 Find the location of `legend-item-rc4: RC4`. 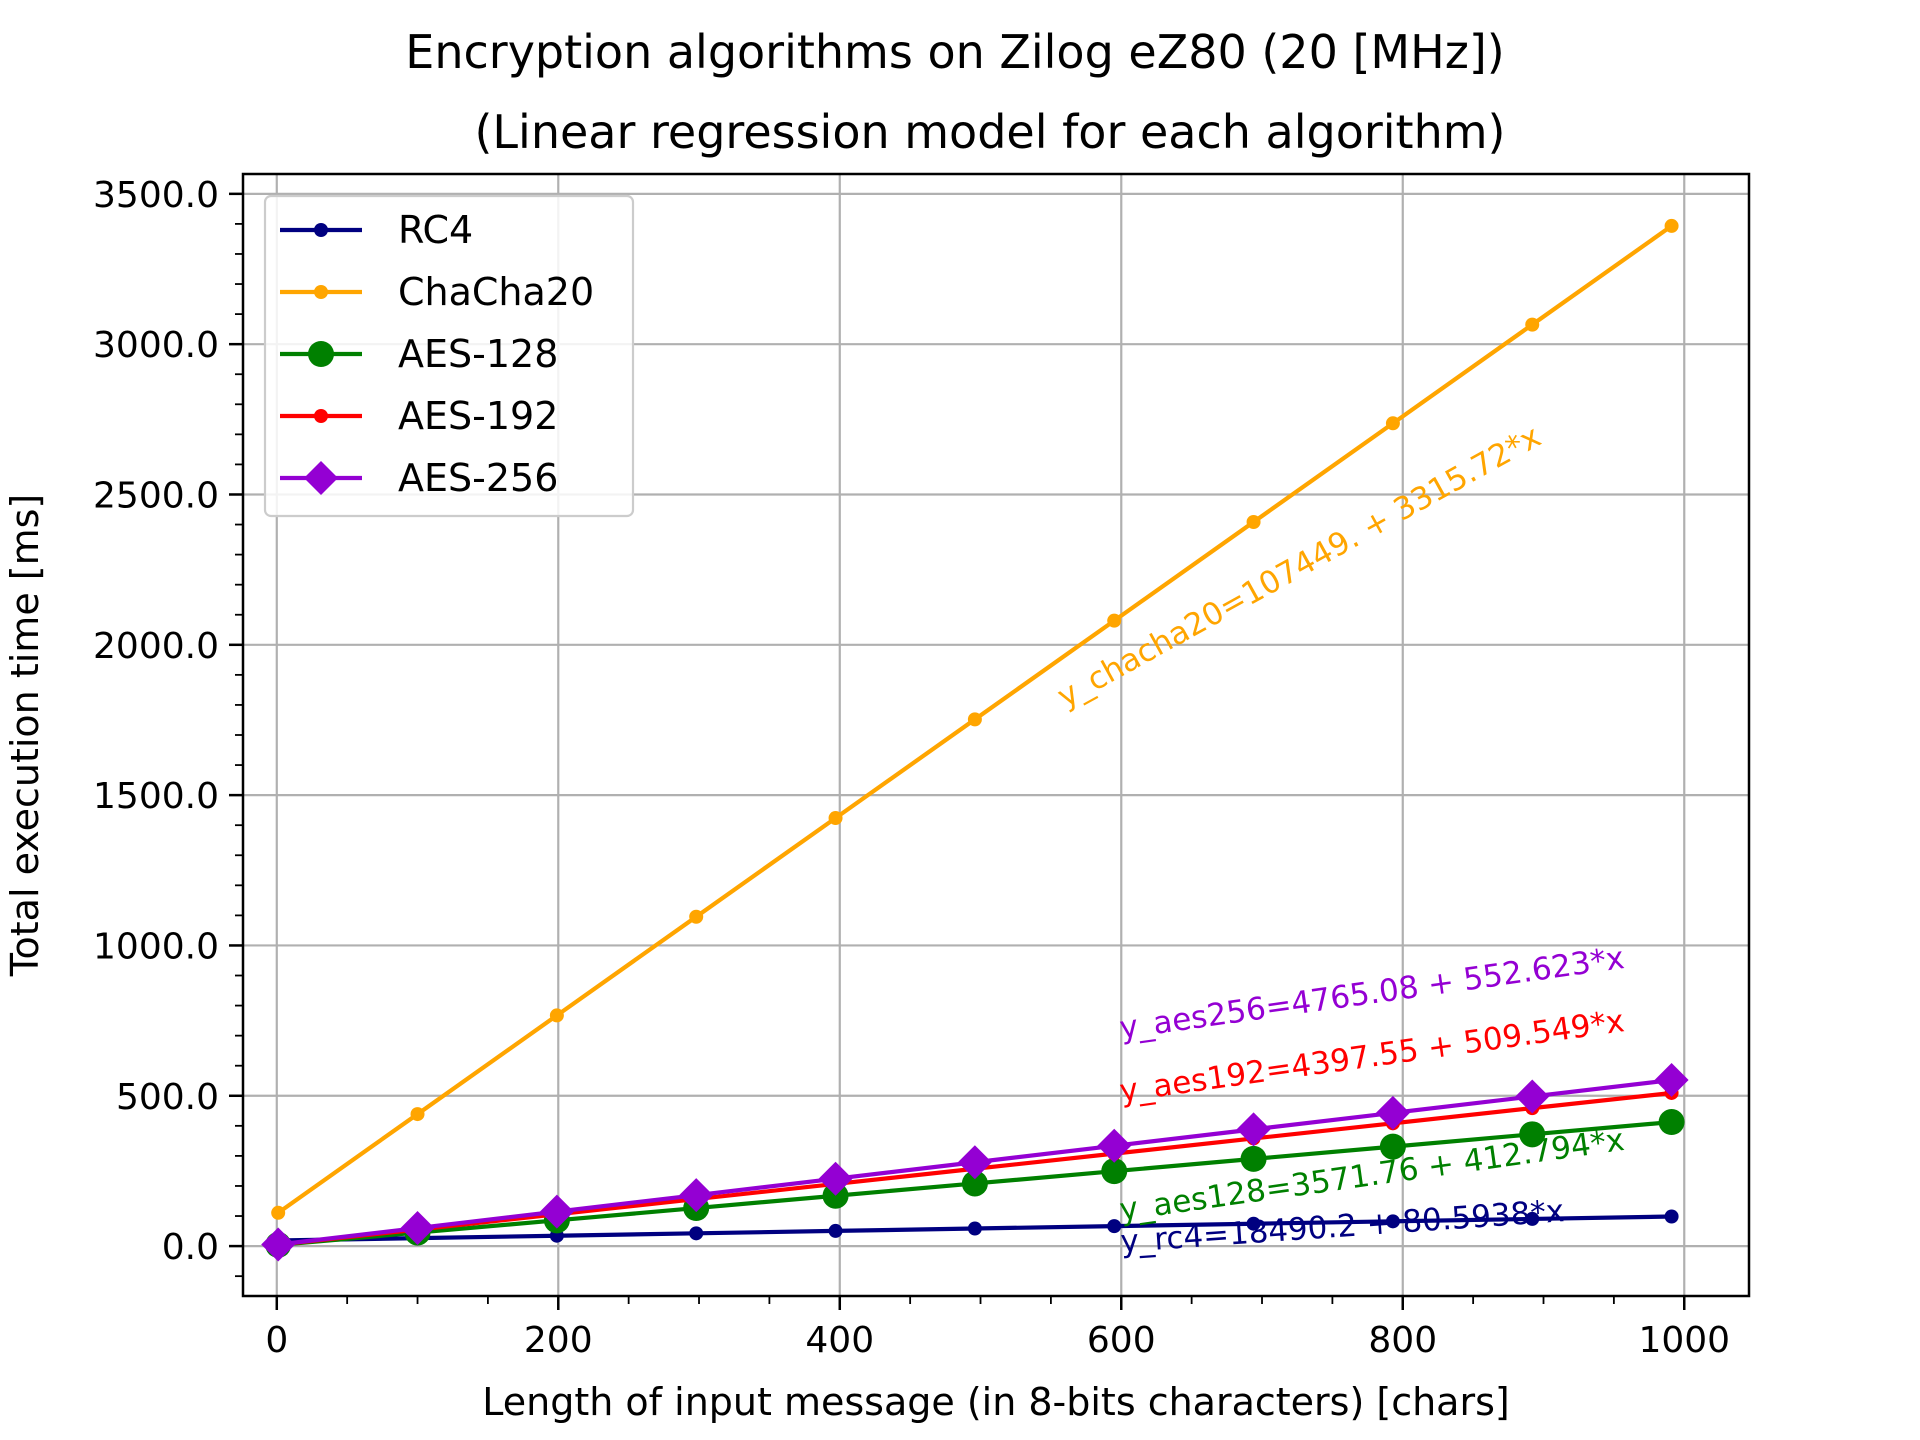

legend-item-rc4: RC4 is located at coordinates (376, 230).